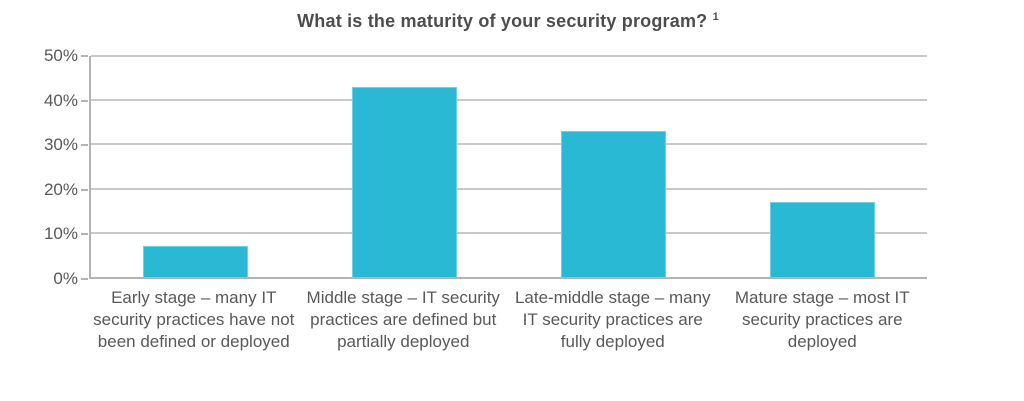  Describe the element at coordinates (60, 55) in the screenshot. I see `y-tick-label-50%: 50%` at that location.